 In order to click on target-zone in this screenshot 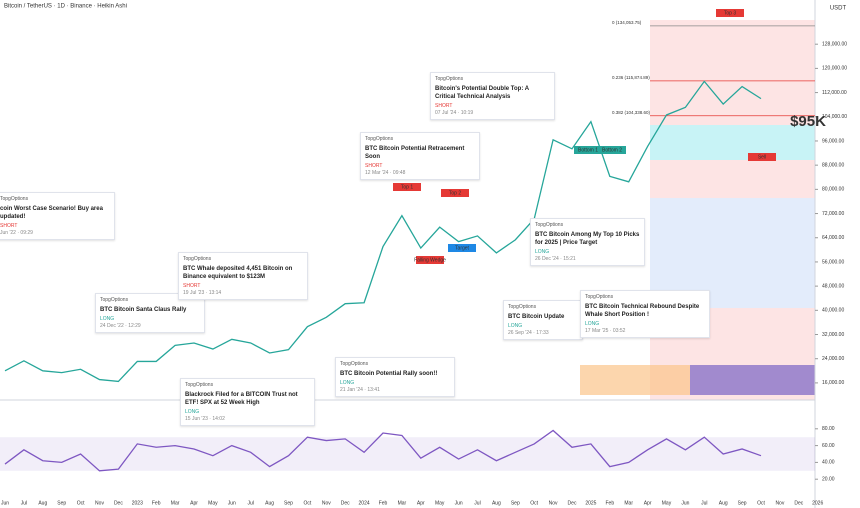, I will do `click(732, 142)`.